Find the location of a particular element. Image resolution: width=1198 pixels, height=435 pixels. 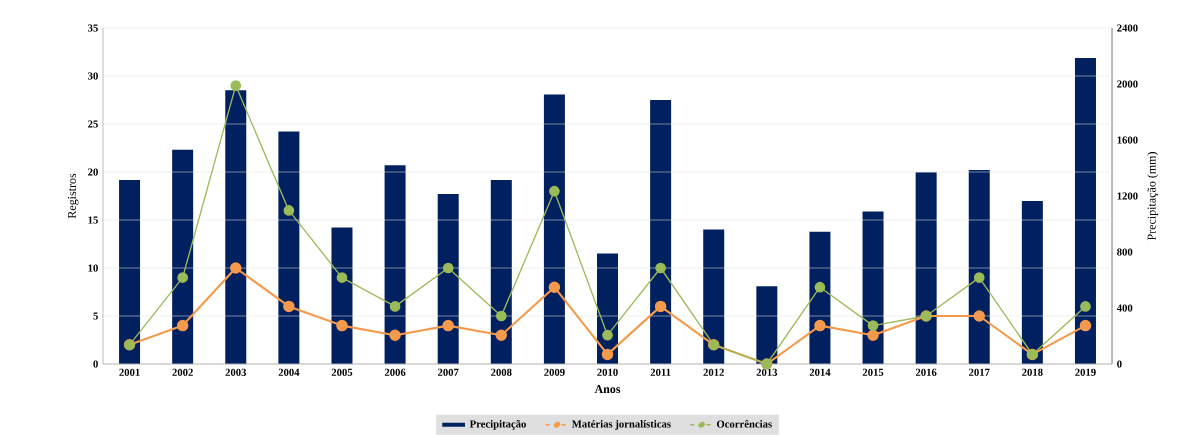

y2-tick-label: 0 is located at coordinates (1119, 364).